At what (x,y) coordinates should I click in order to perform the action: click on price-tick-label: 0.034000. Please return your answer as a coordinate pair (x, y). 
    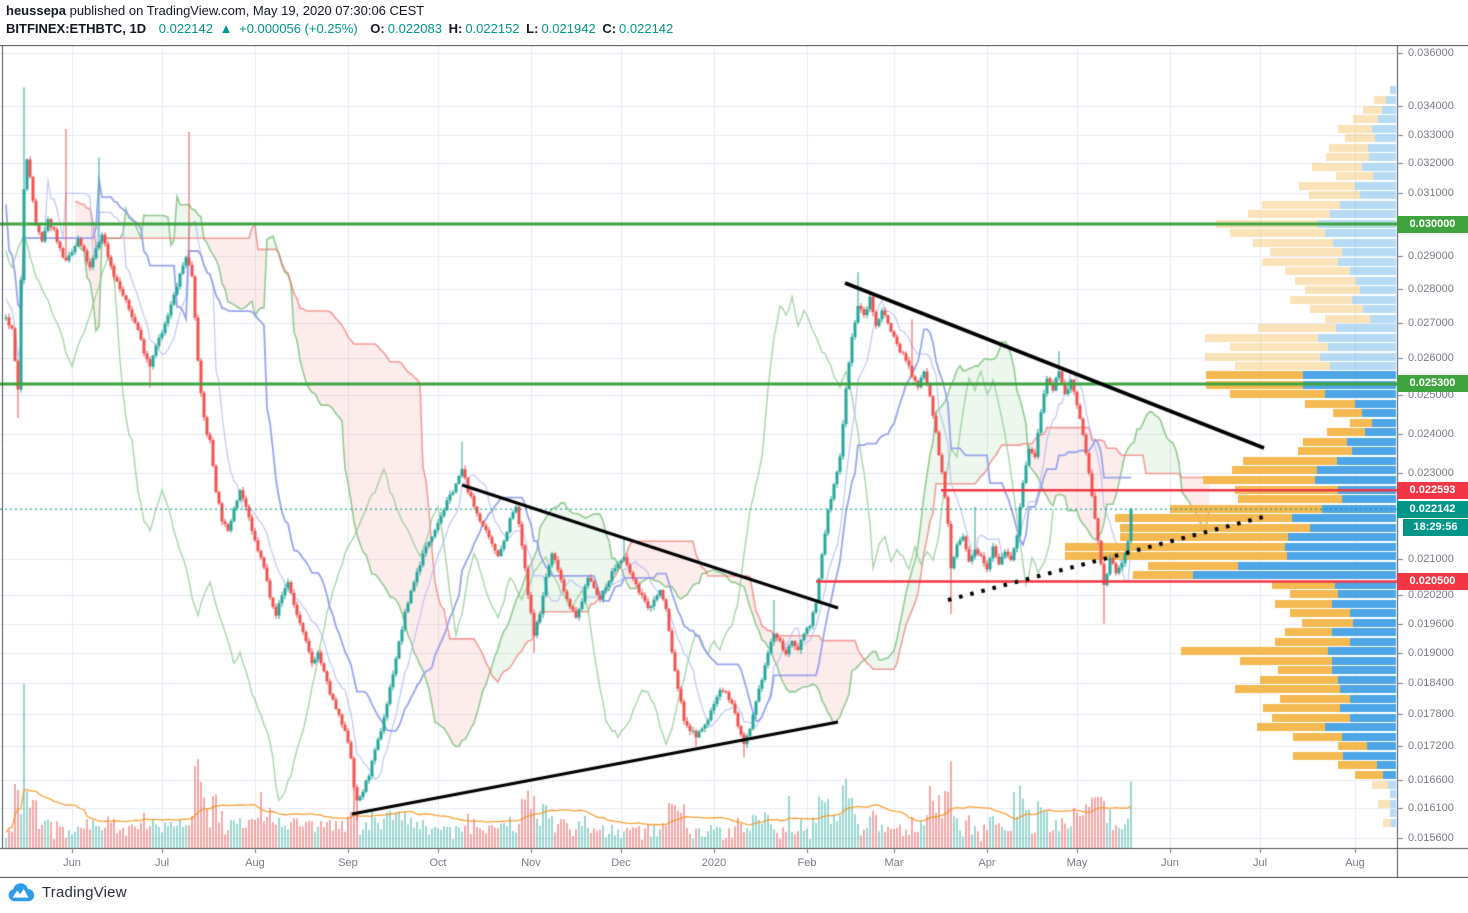
    Looking at the image, I should click on (1431, 106).